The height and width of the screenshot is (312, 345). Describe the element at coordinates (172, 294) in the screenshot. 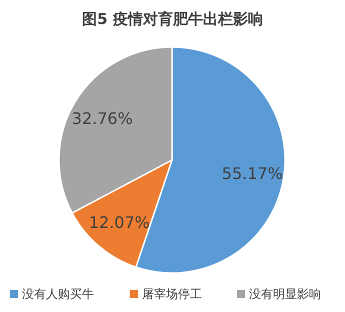

I see `legend-label: 屠宰场停工` at that location.